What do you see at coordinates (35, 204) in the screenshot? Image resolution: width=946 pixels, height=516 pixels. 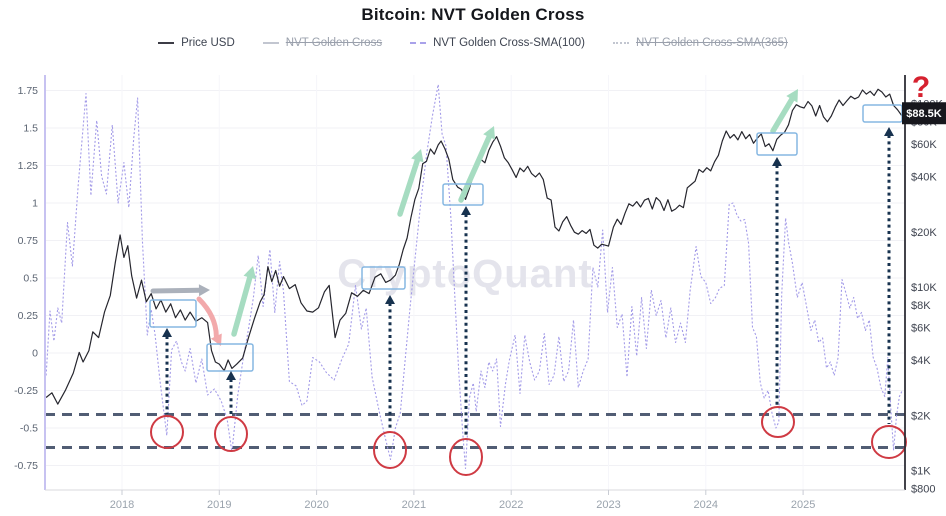 I see `left-axis-tick-label: 1` at bounding box center [35, 204].